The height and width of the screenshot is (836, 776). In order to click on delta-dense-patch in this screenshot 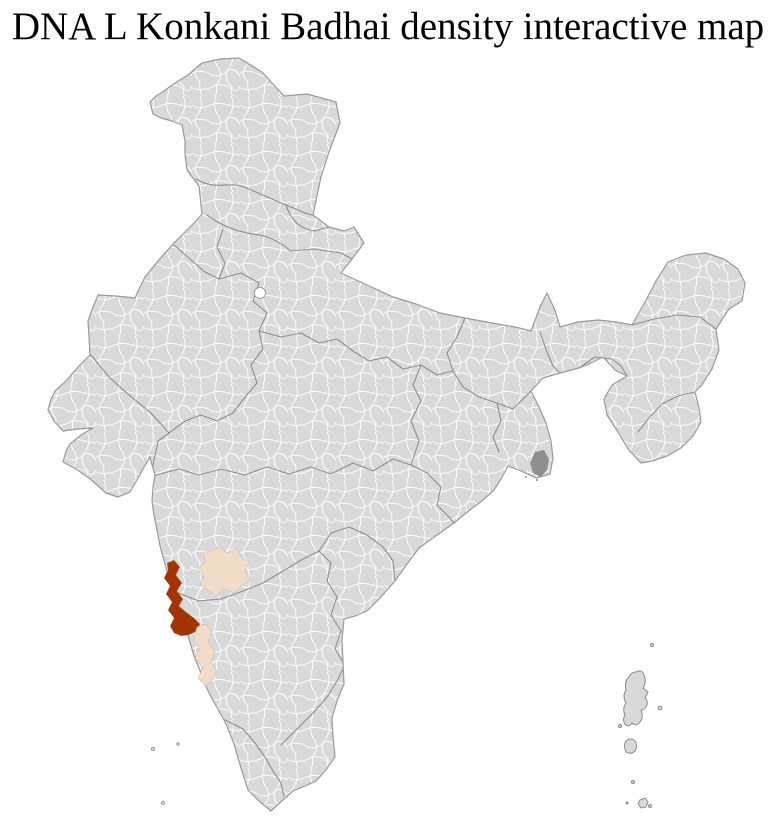, I will do `click(537, 465)`.